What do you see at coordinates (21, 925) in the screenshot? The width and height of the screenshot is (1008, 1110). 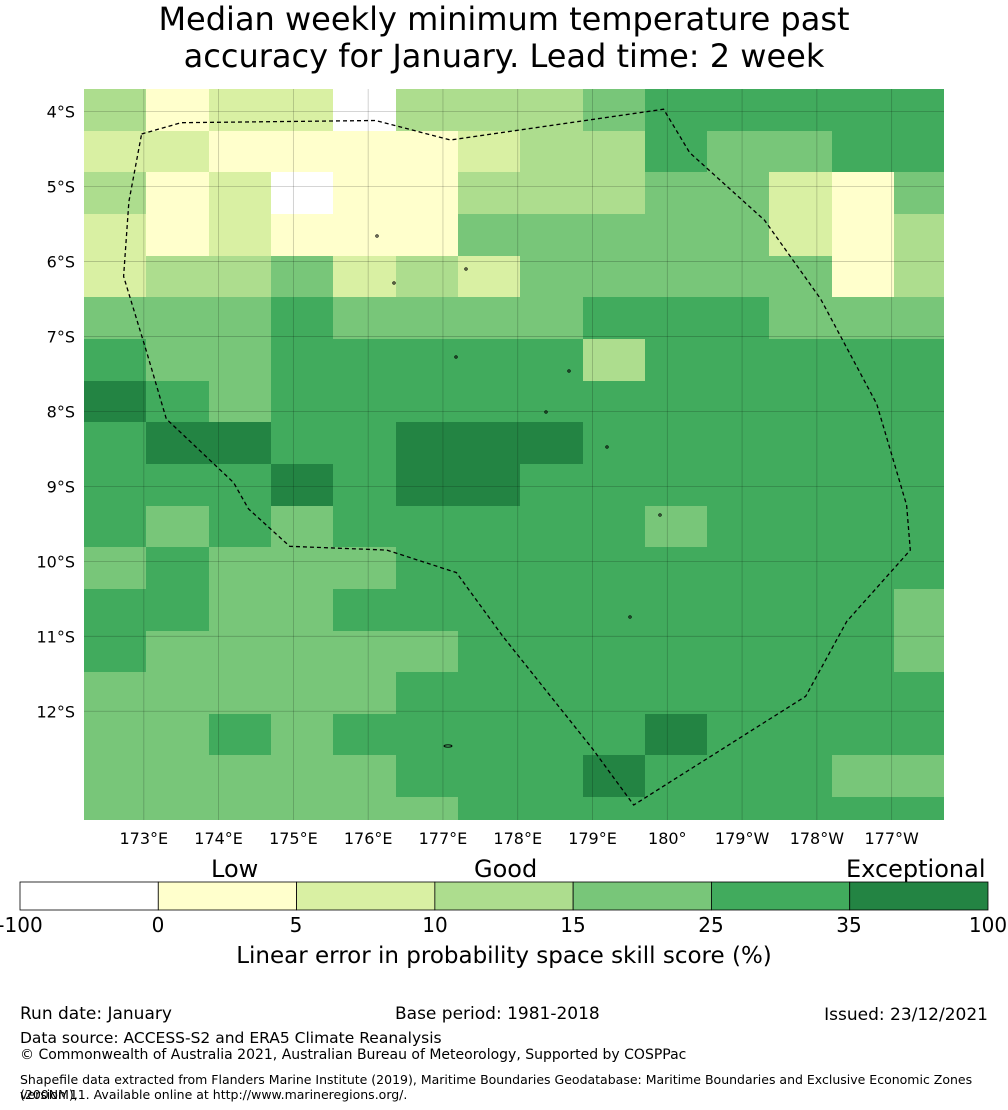 I see `colorbar-tick: -100` at bounding box center [21, 925].